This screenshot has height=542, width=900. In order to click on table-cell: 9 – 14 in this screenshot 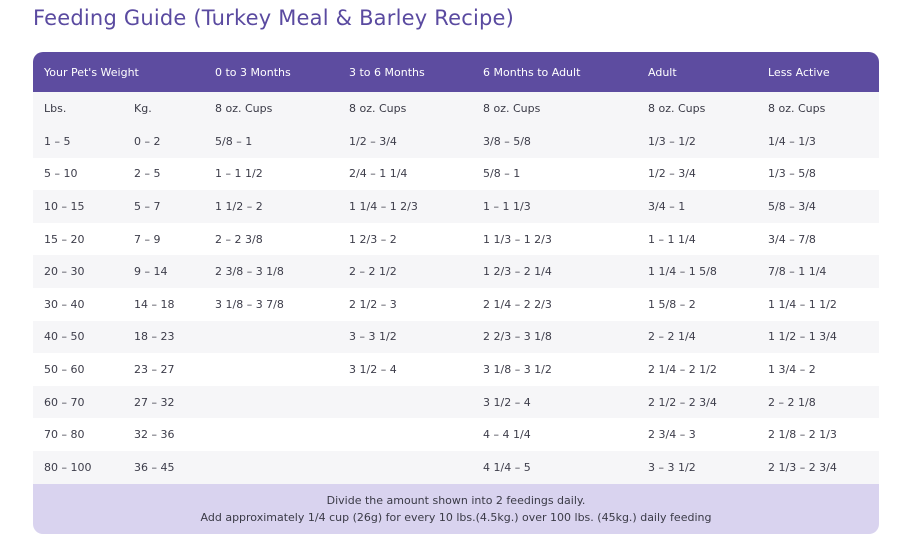, I will do `click(163, 271)`.